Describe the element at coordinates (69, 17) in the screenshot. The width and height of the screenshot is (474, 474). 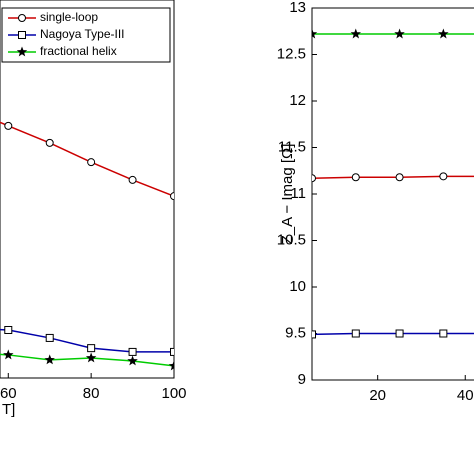
I see `legend-label: single-loop` at that location.